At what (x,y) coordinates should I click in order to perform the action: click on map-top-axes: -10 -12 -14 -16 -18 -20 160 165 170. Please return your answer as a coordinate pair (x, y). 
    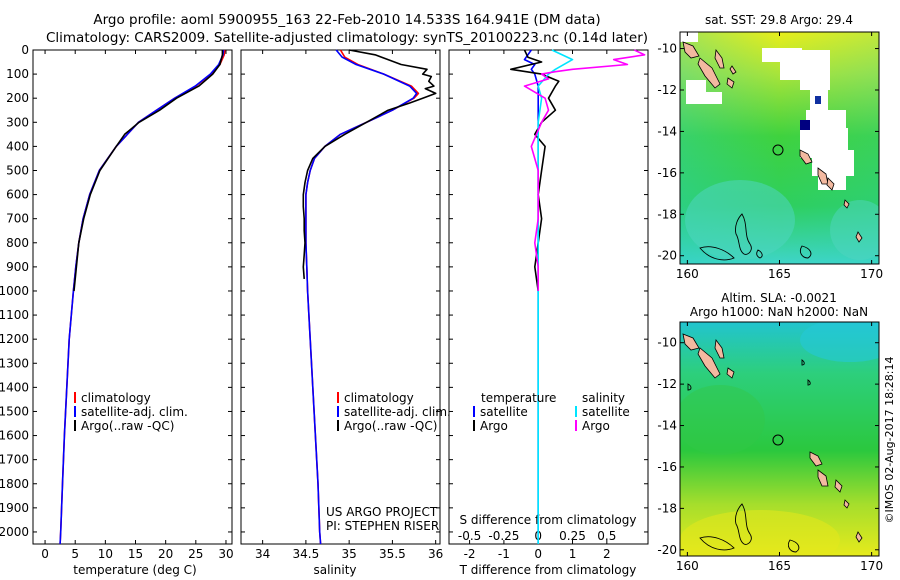
    Looking at the image, I should click on (770, 156).